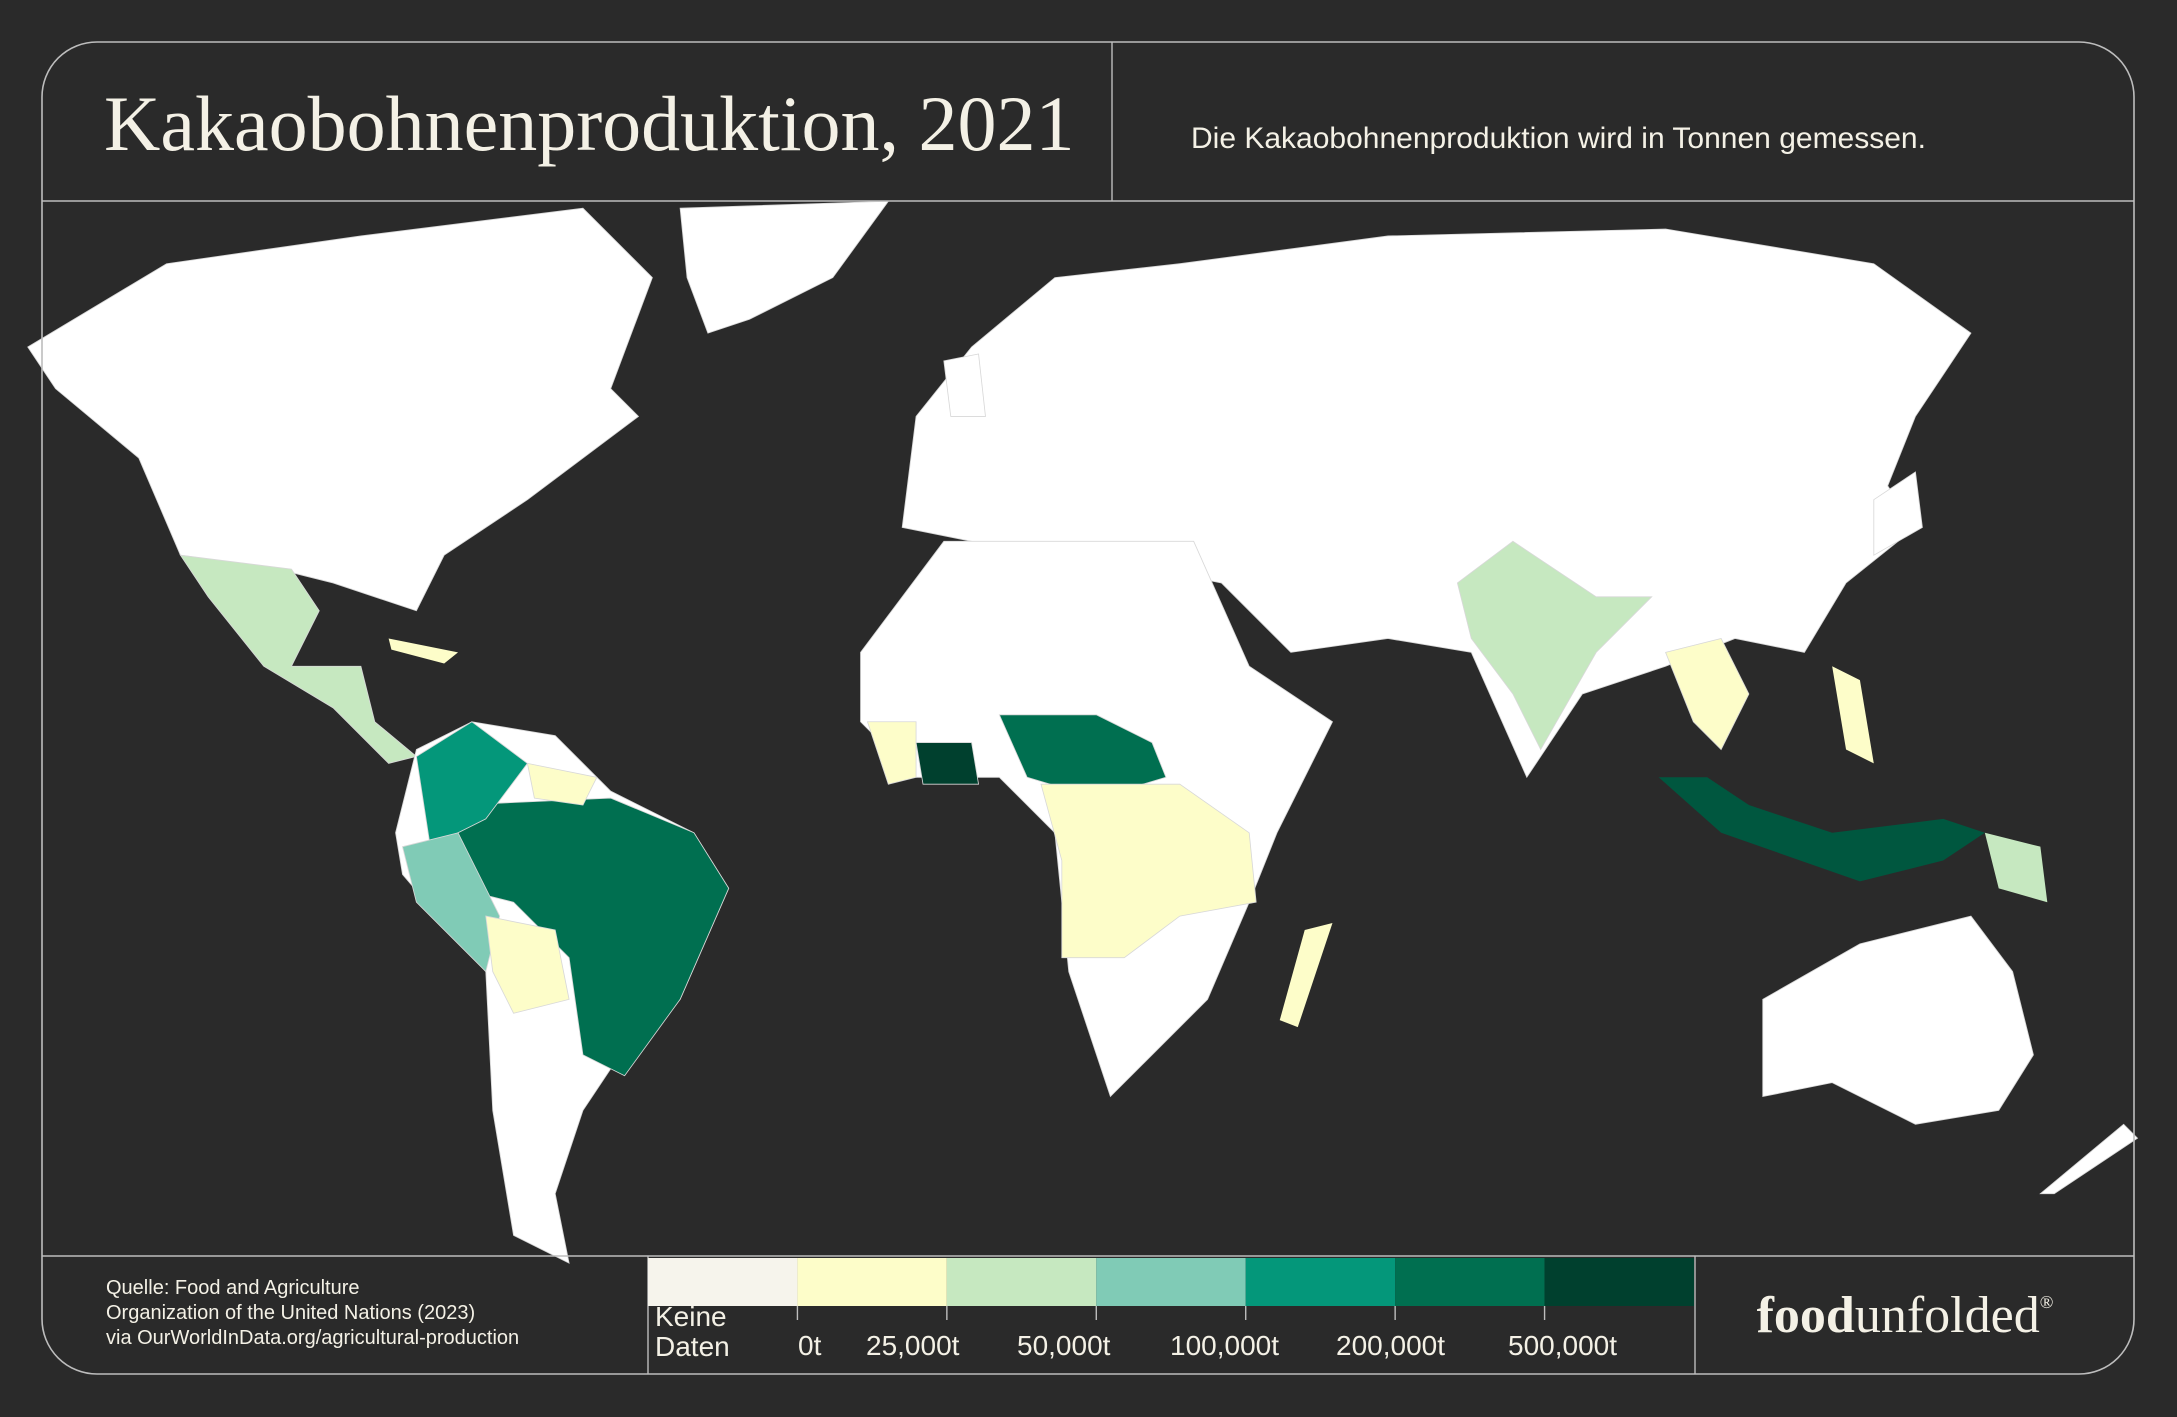 This screenshot has width=2177, height=1417. Describe the element at coordinates (947, 763) in the screenshot. I see `ivory-coast` at that location.